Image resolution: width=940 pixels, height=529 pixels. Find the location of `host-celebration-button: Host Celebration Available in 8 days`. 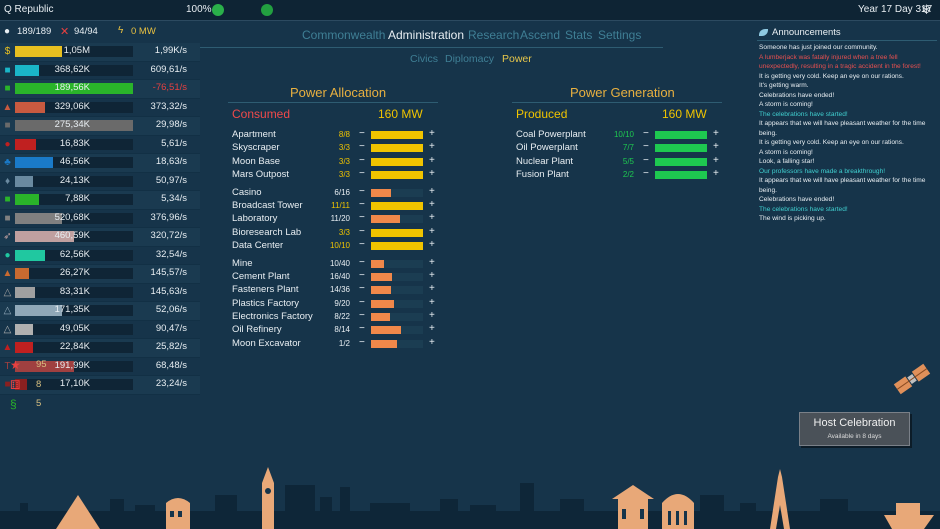

host-celebration-button: Host Celebration Available in 8 days is located at coordinates (854, 429).